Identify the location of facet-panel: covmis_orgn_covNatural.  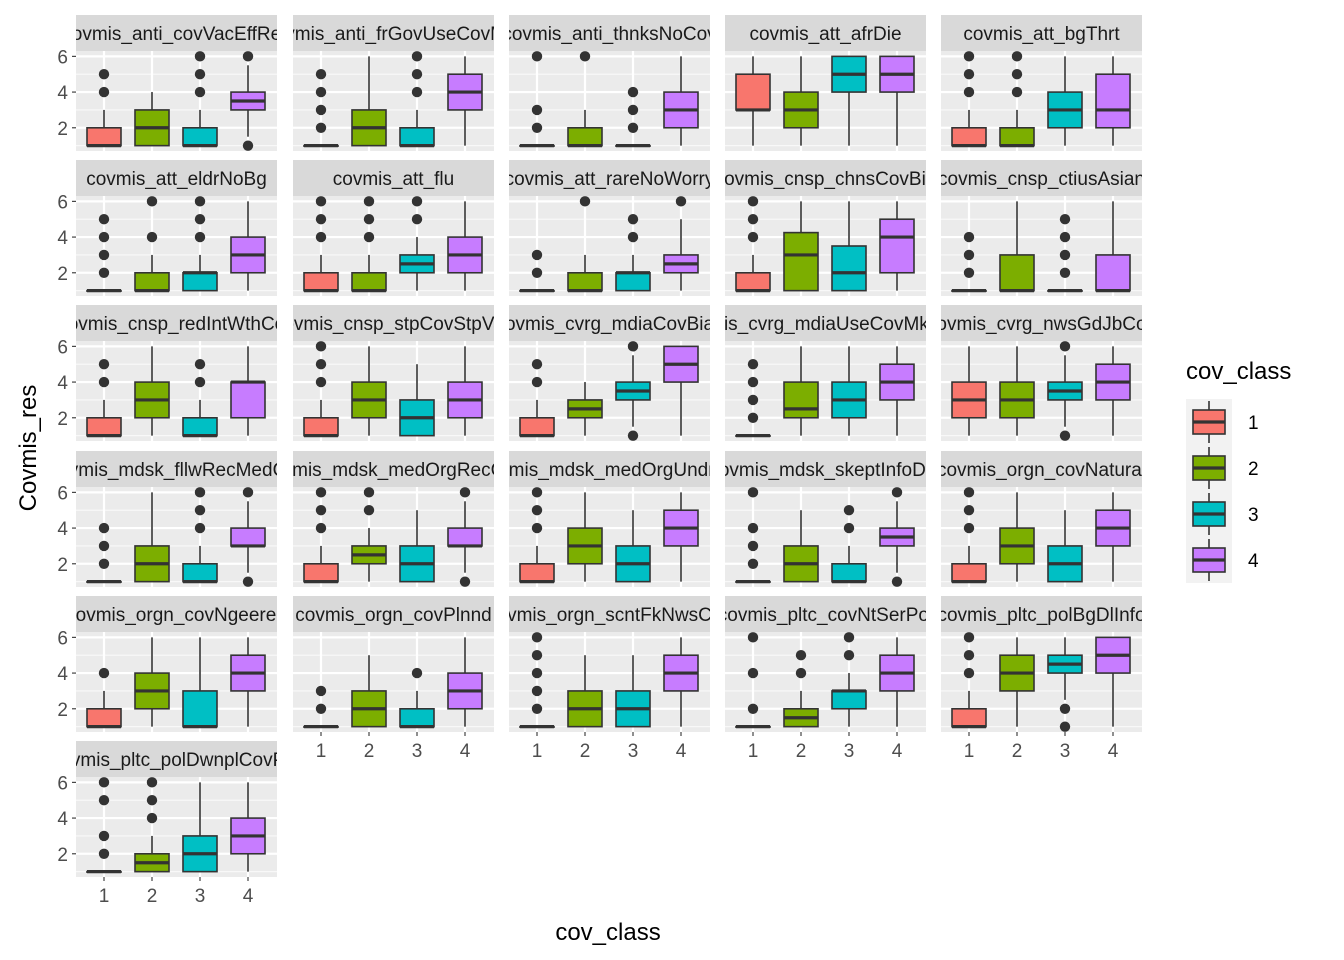
(1041, 519).